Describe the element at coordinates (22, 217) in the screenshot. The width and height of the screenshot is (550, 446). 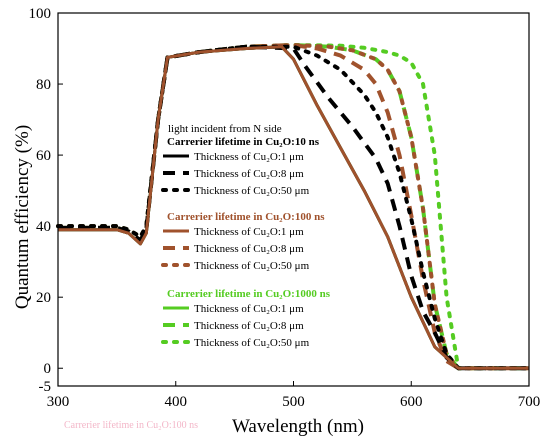
I see `y-axis-title: Quantum efficiency (%)` at that location.